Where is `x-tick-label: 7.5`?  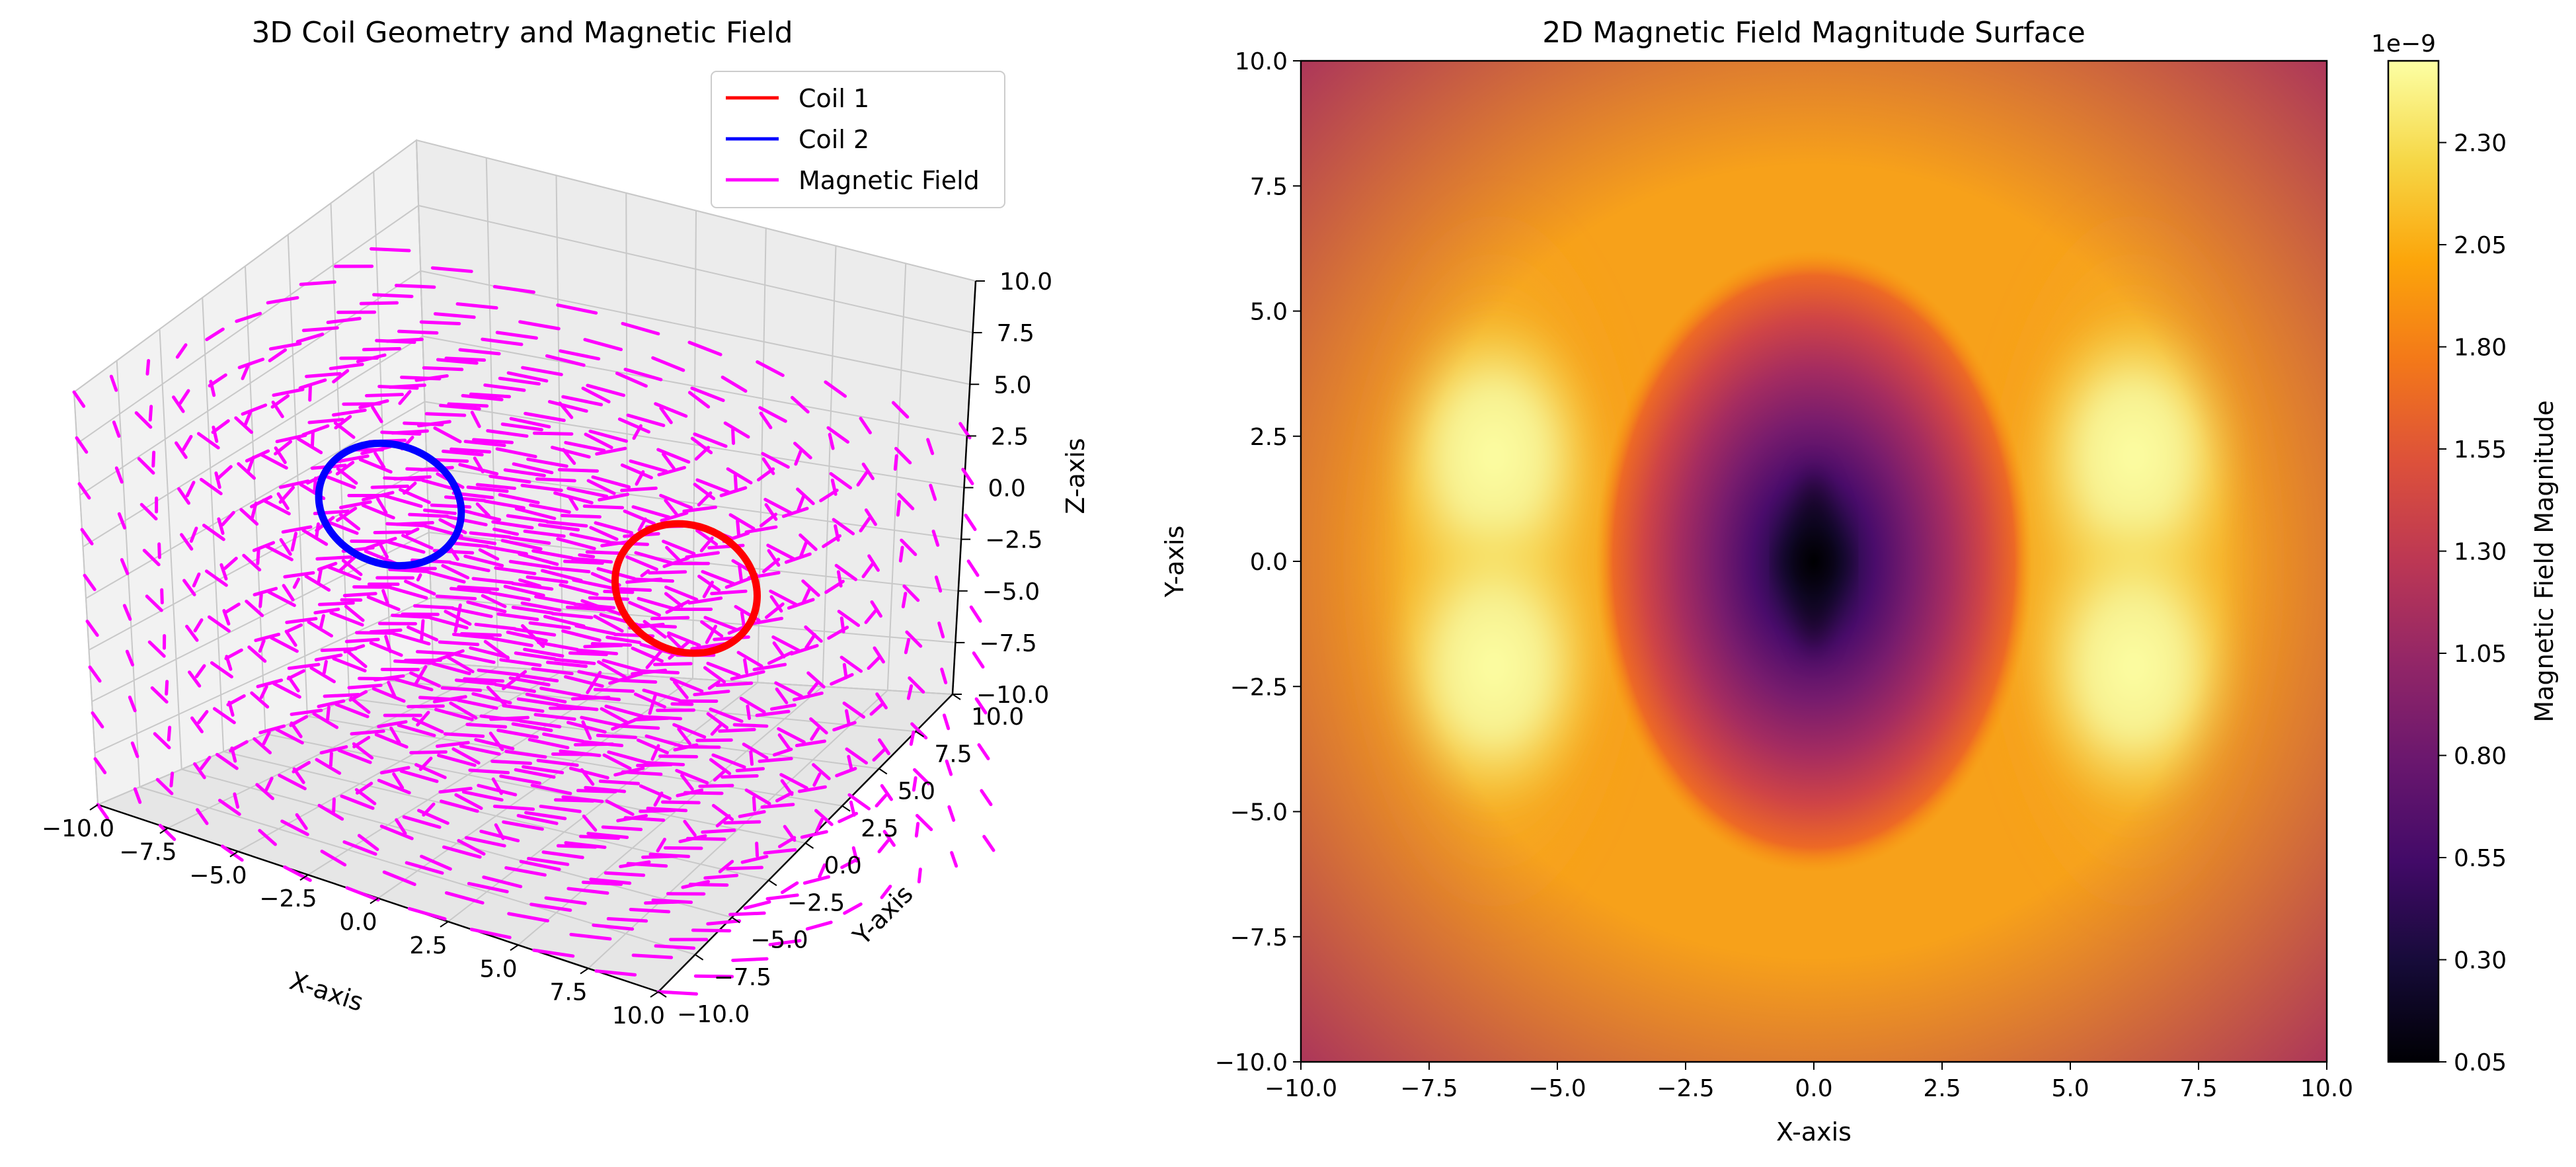
x-tick-label: 7.5 is located at coordinates (568, 993).